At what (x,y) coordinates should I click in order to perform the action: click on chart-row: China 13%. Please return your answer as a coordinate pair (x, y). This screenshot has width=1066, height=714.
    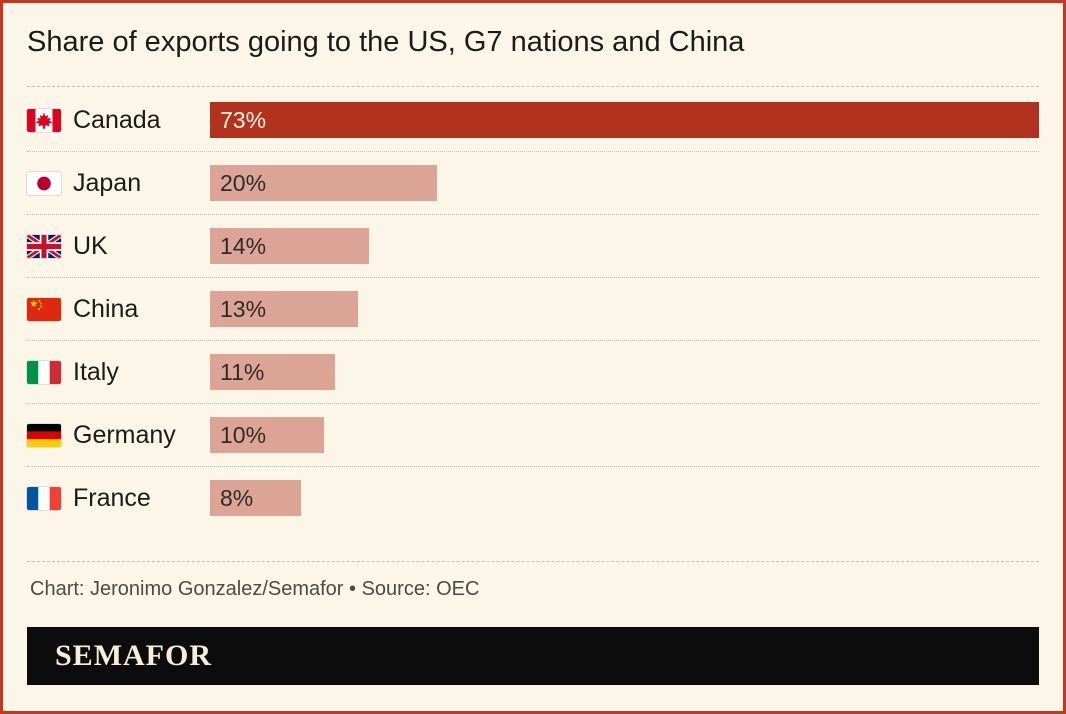
    Looking at the image, I should click on (533, 309).